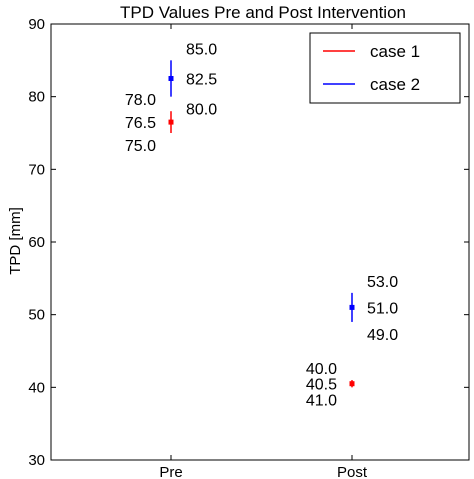 The height and width of the screenshot is (479, 474). Describe the element at coordinates (321, 369) in the screenshot. I see `value-label: 40.0` at that location.